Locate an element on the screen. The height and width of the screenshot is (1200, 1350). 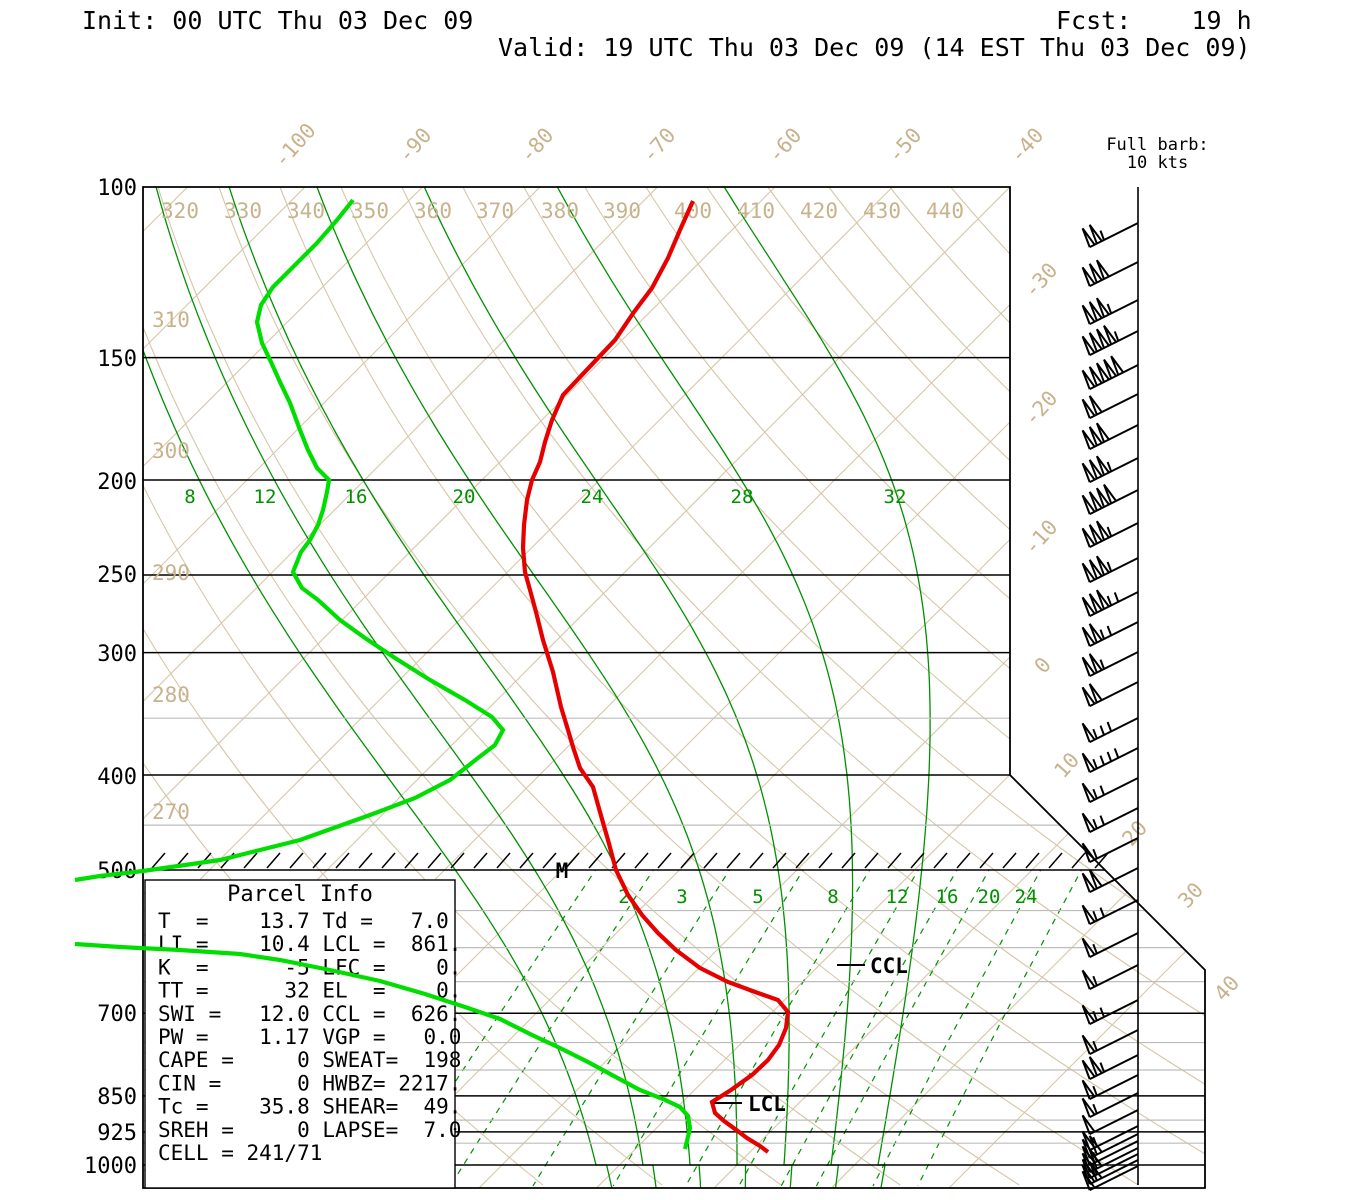
theta-label: 370 is located at coordinates (495, 211).